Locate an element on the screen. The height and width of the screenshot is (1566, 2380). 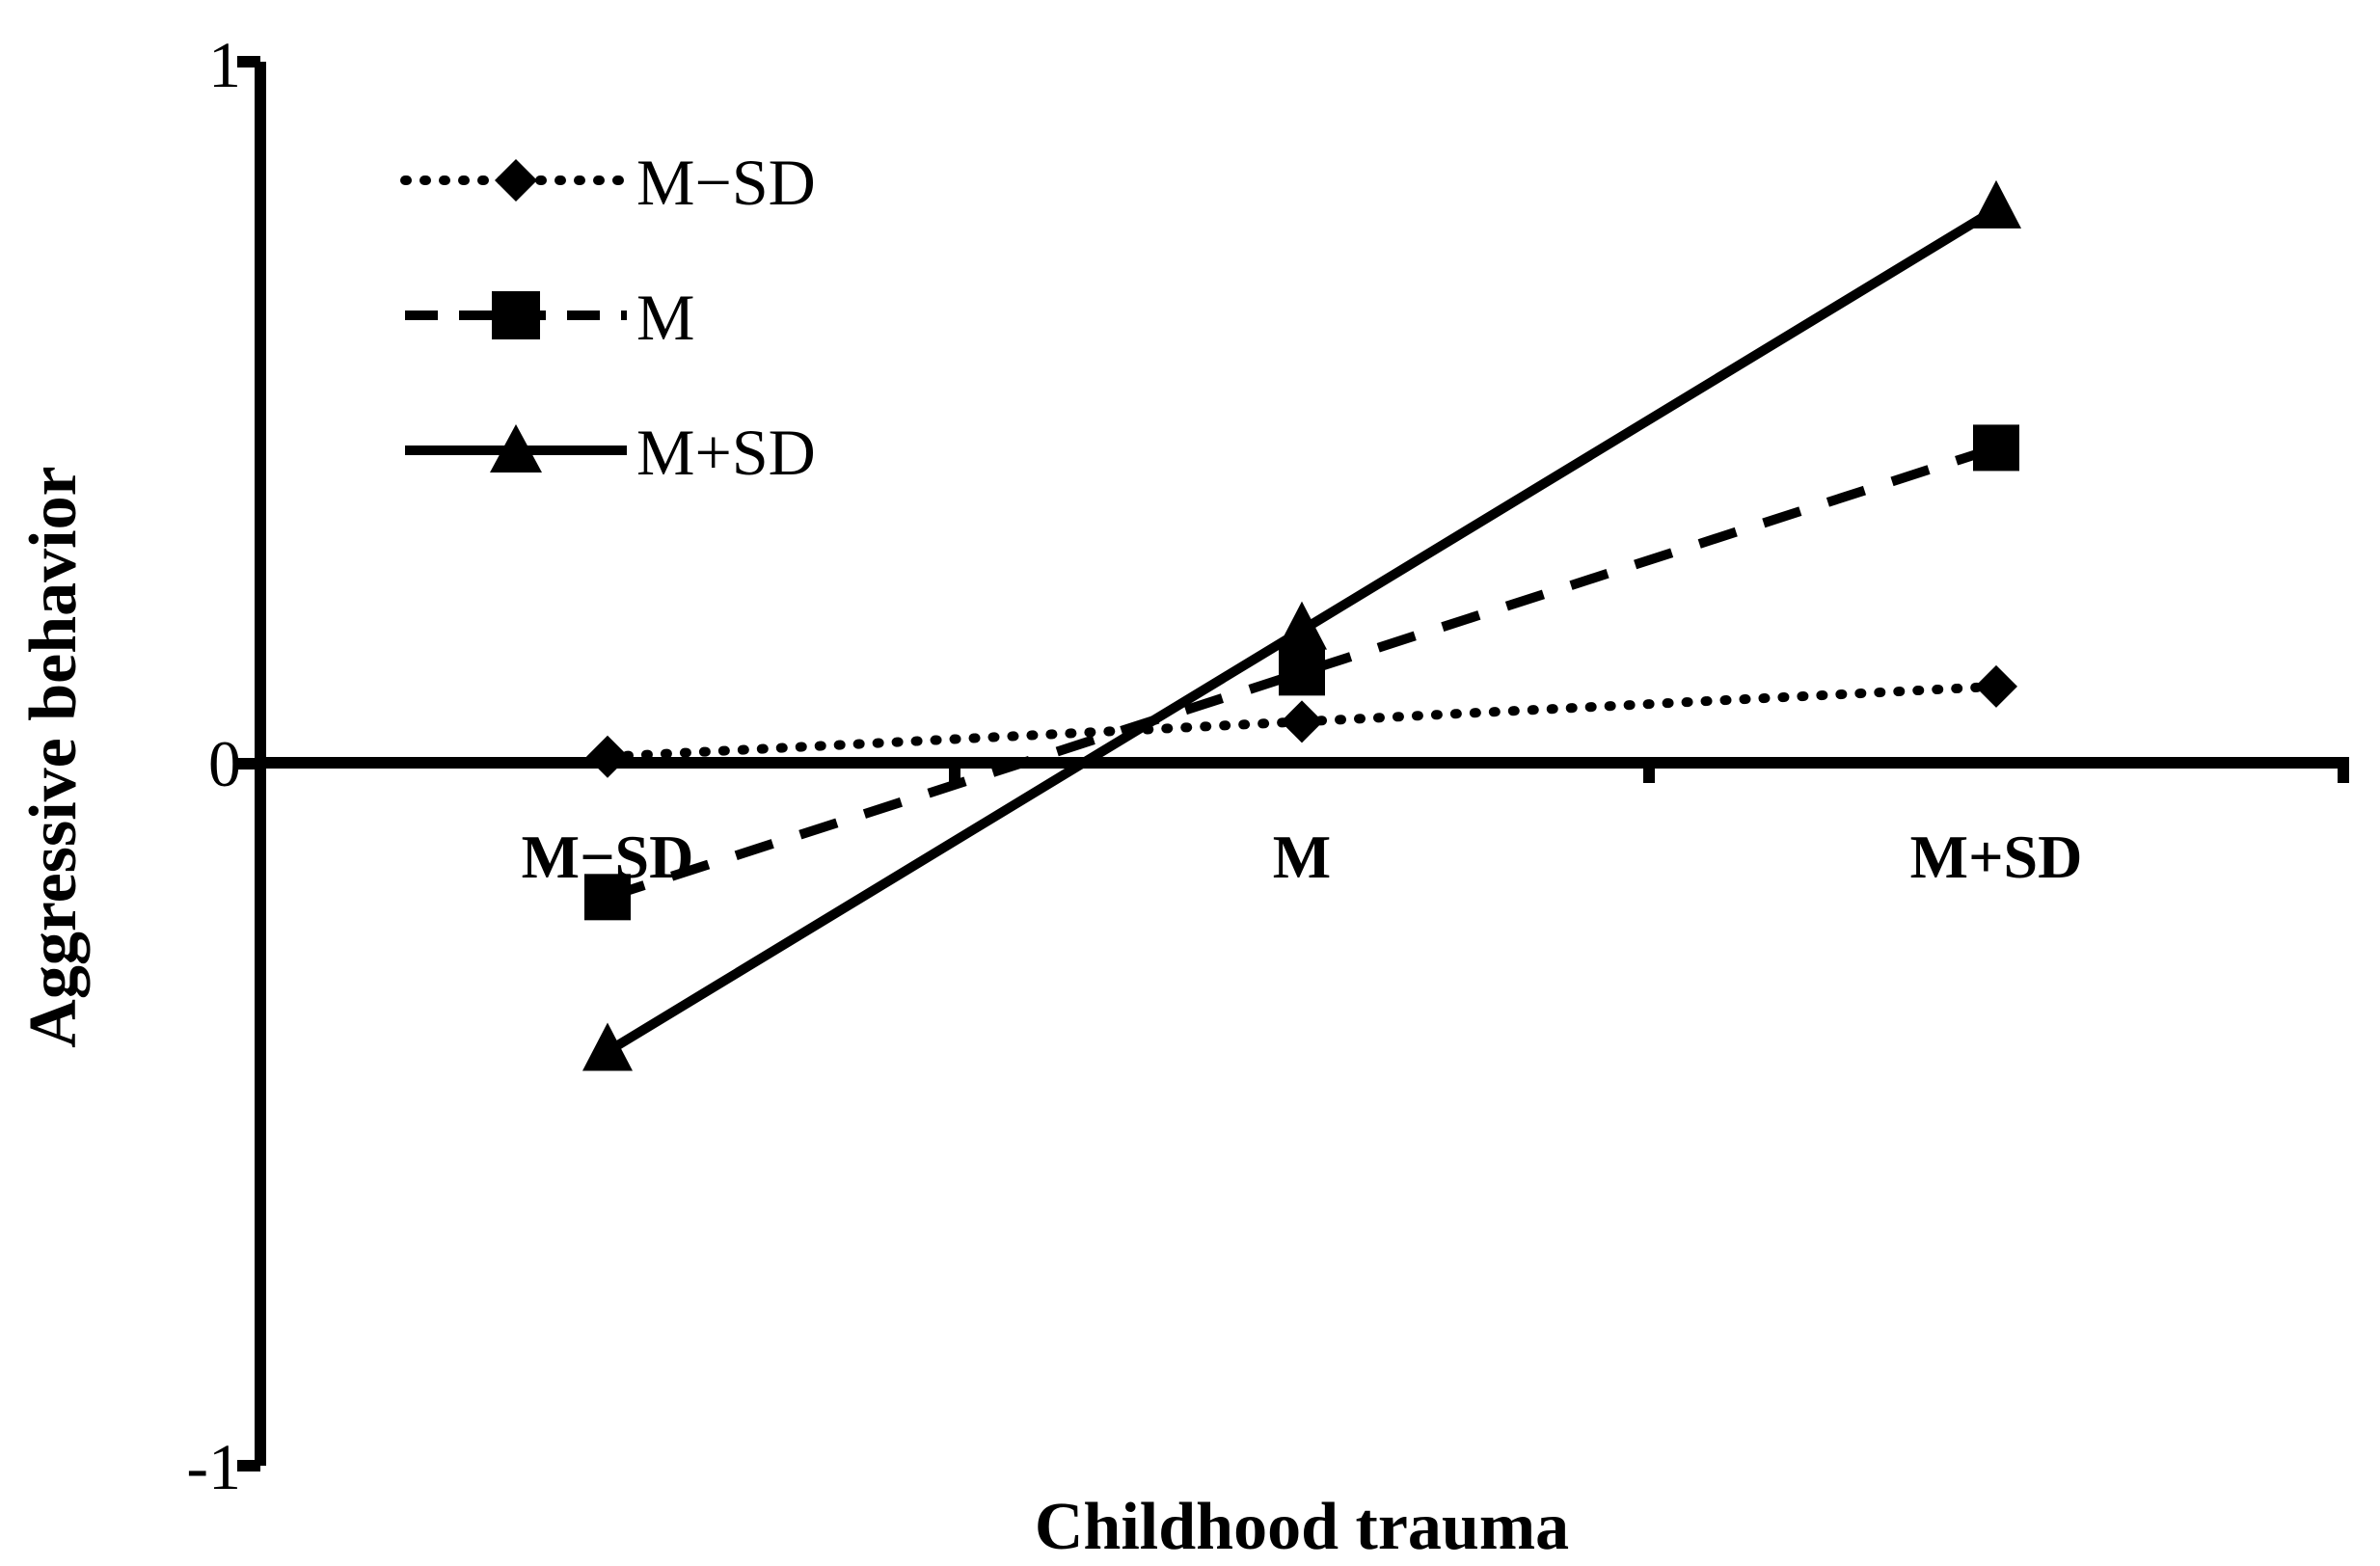
legend-square-marker is located at coordinates (516, 315).